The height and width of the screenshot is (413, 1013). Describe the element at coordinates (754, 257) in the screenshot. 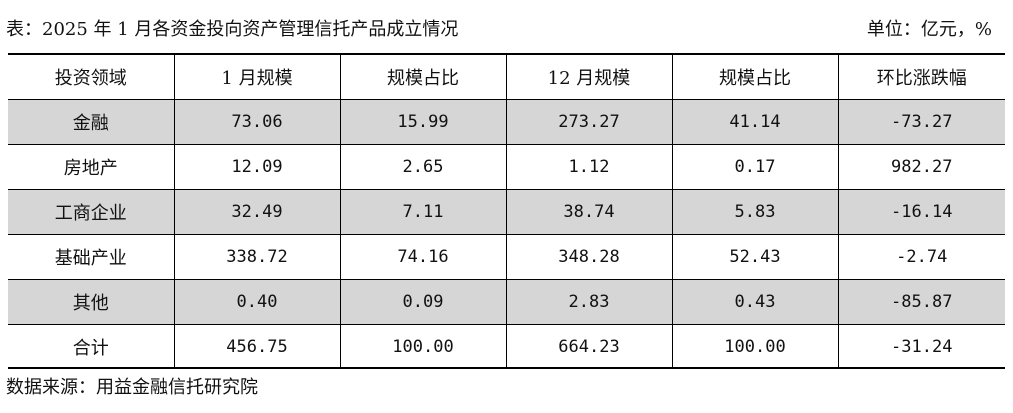

I see `table-cell: 52.43` at that location.